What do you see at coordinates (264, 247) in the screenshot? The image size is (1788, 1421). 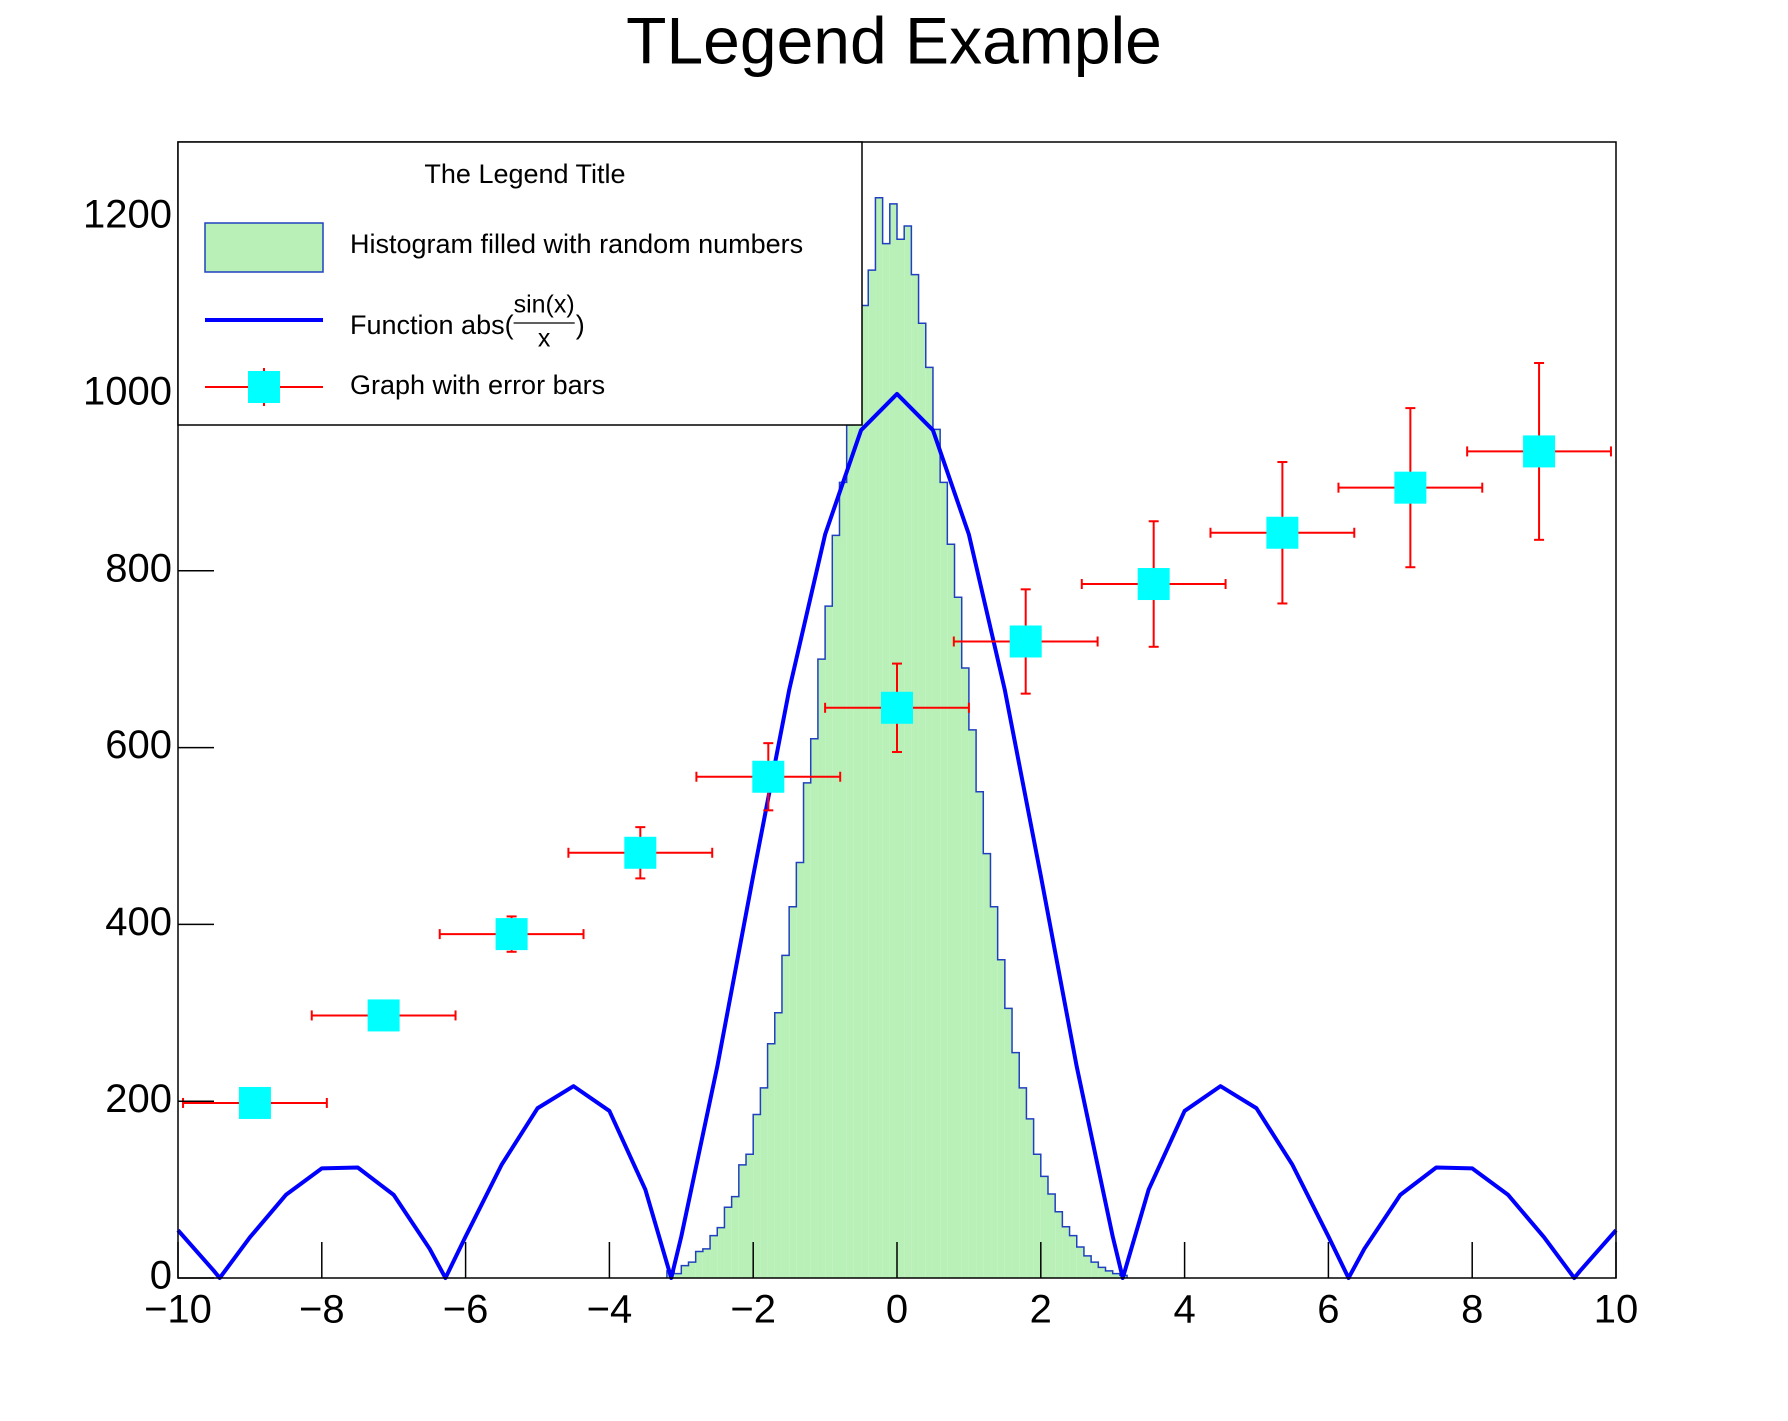 I see `legend-hist-swatch` at bounding box center [264, 247].